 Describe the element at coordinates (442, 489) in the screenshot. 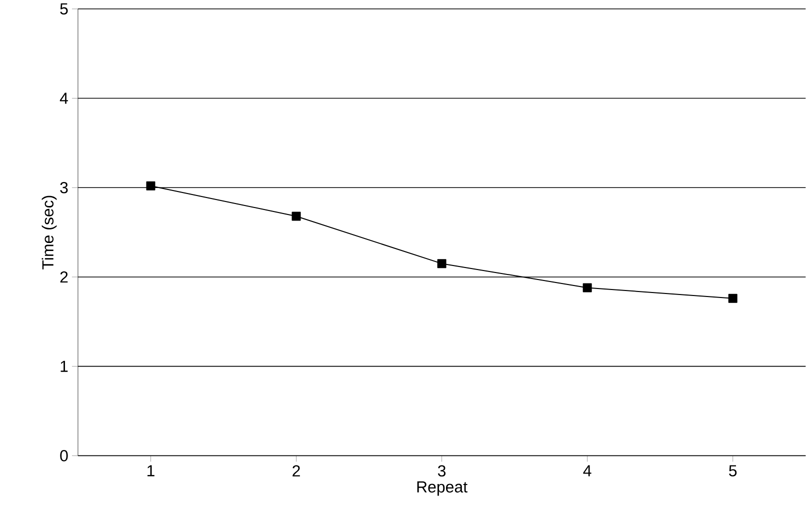

I see `x-axis-title: Repeat` at that location.